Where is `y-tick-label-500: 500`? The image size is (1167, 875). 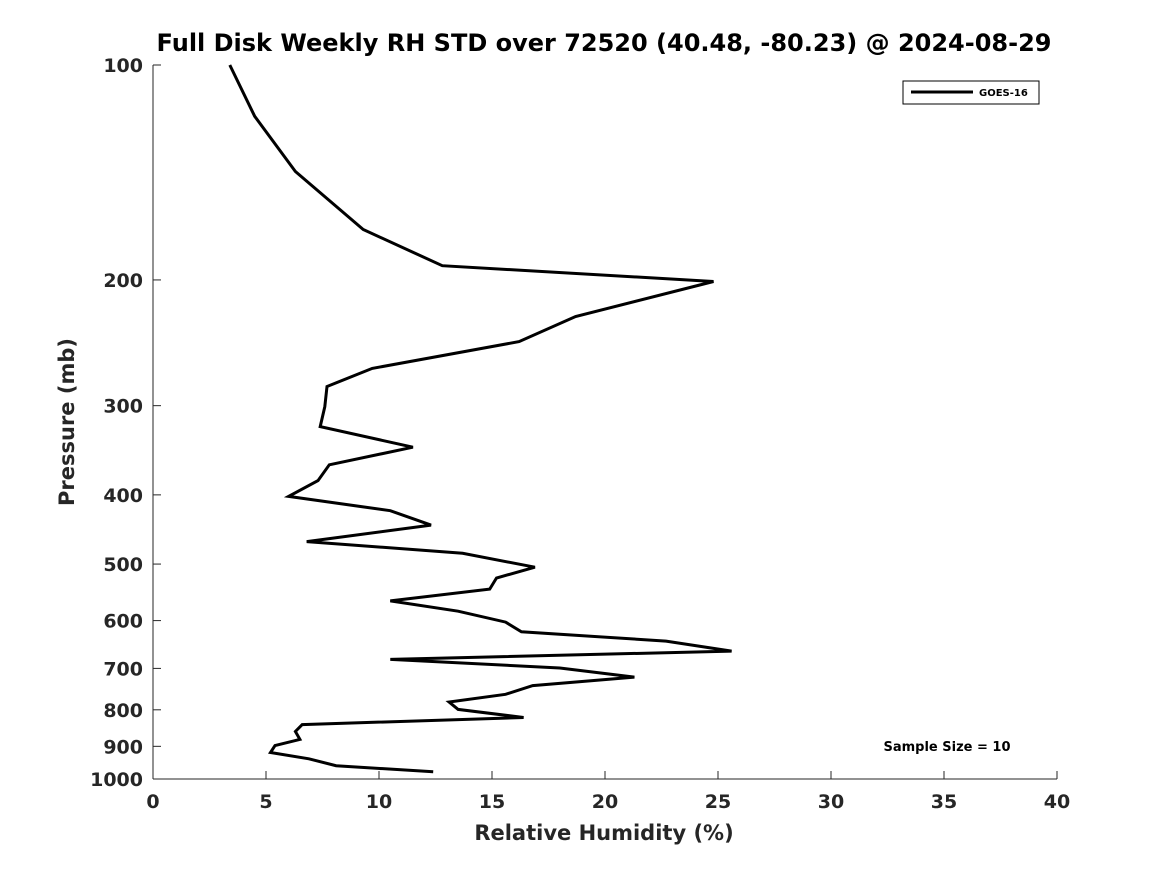
y-tick-label-500: 500 is located at coordinates (123, 565).